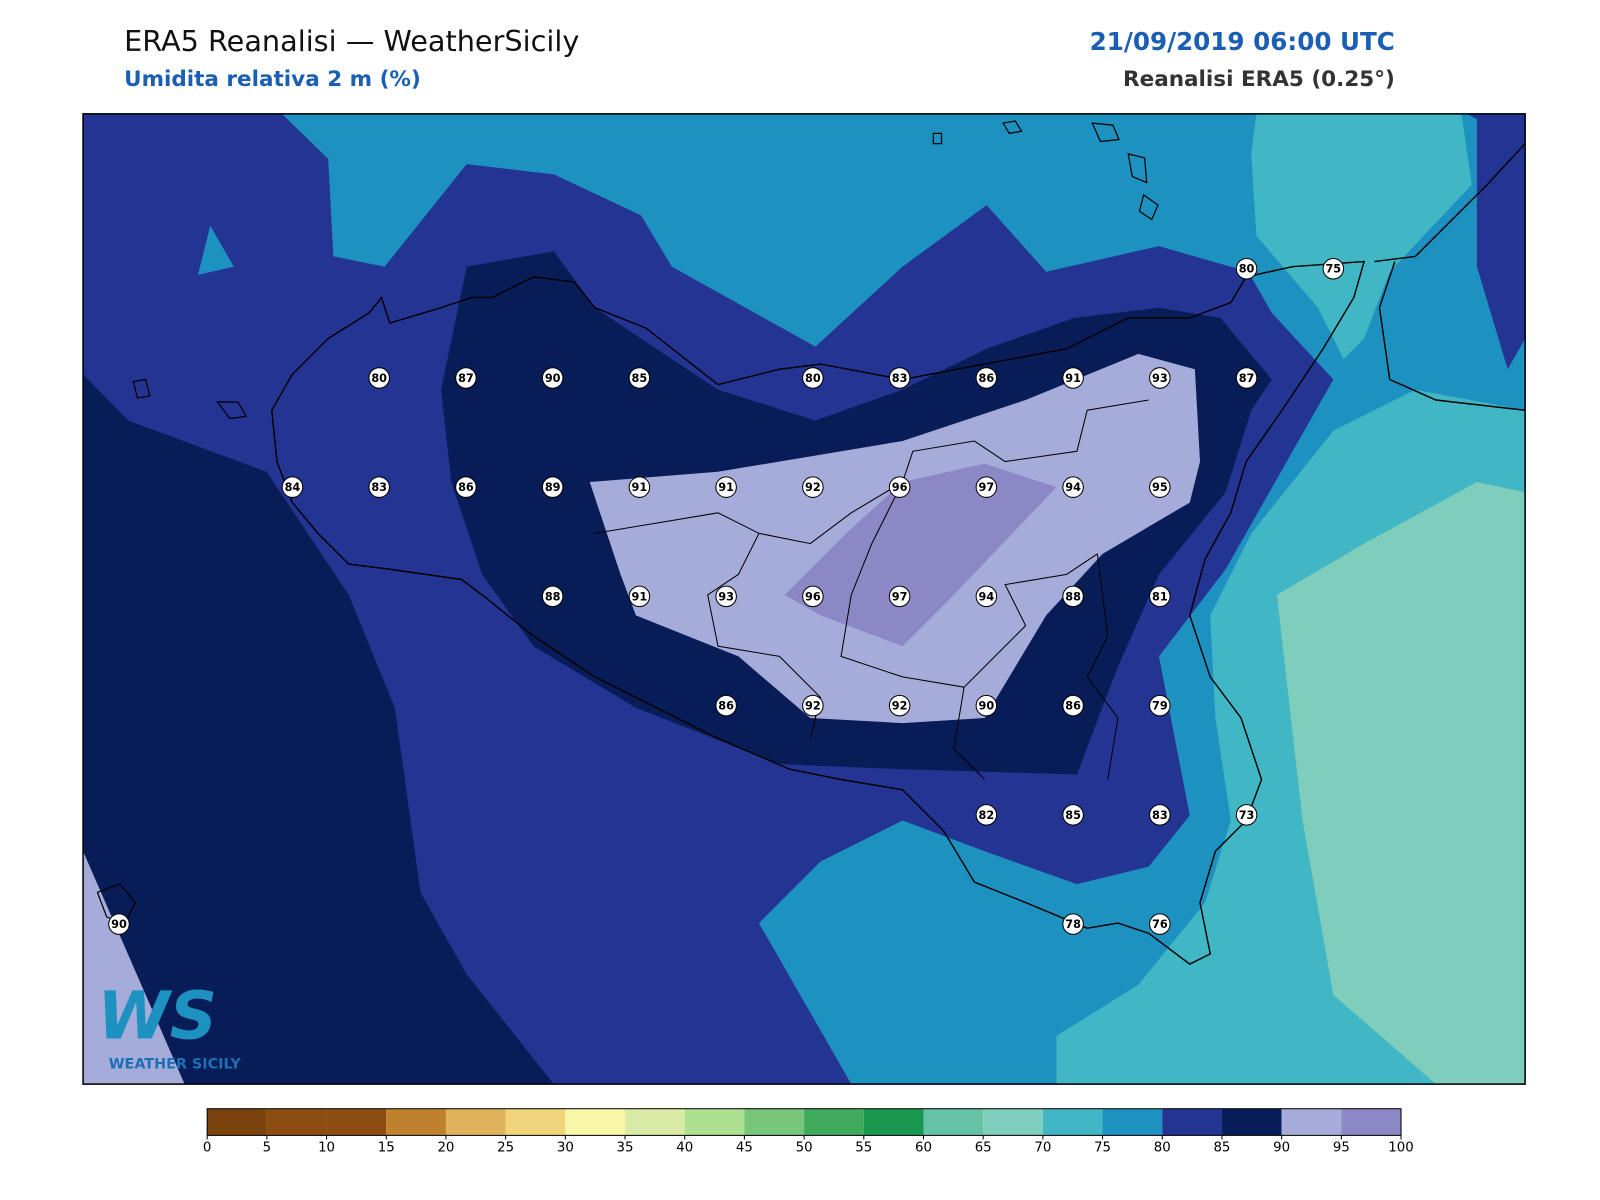  What do you see at coordinates (1400, 1148) in the screenshot?
I see `colorbar-tick-label: 100` at bounding box center [1400, 1148].